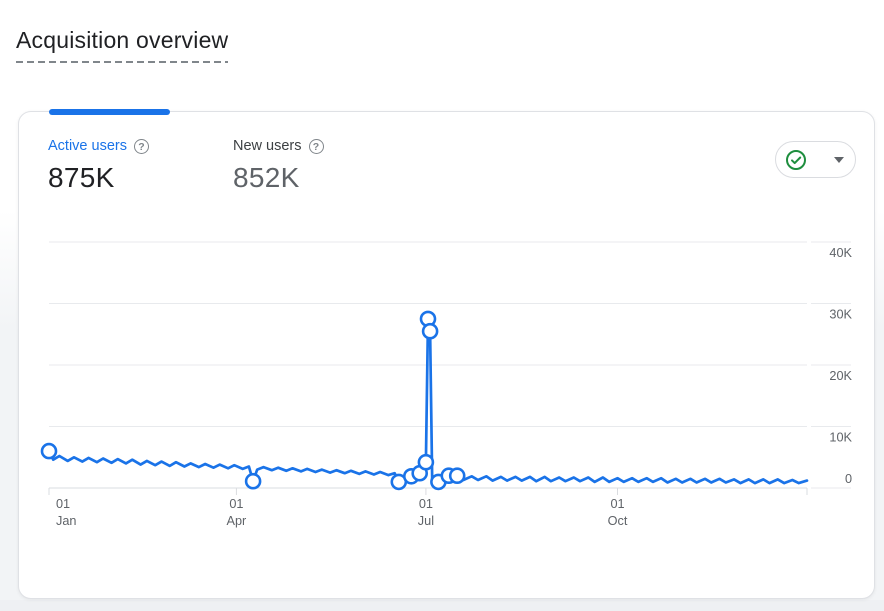 The width and height of the screenshot is (884, 611). I want to click on page-title: Acquisition overview, so click(122, 45).